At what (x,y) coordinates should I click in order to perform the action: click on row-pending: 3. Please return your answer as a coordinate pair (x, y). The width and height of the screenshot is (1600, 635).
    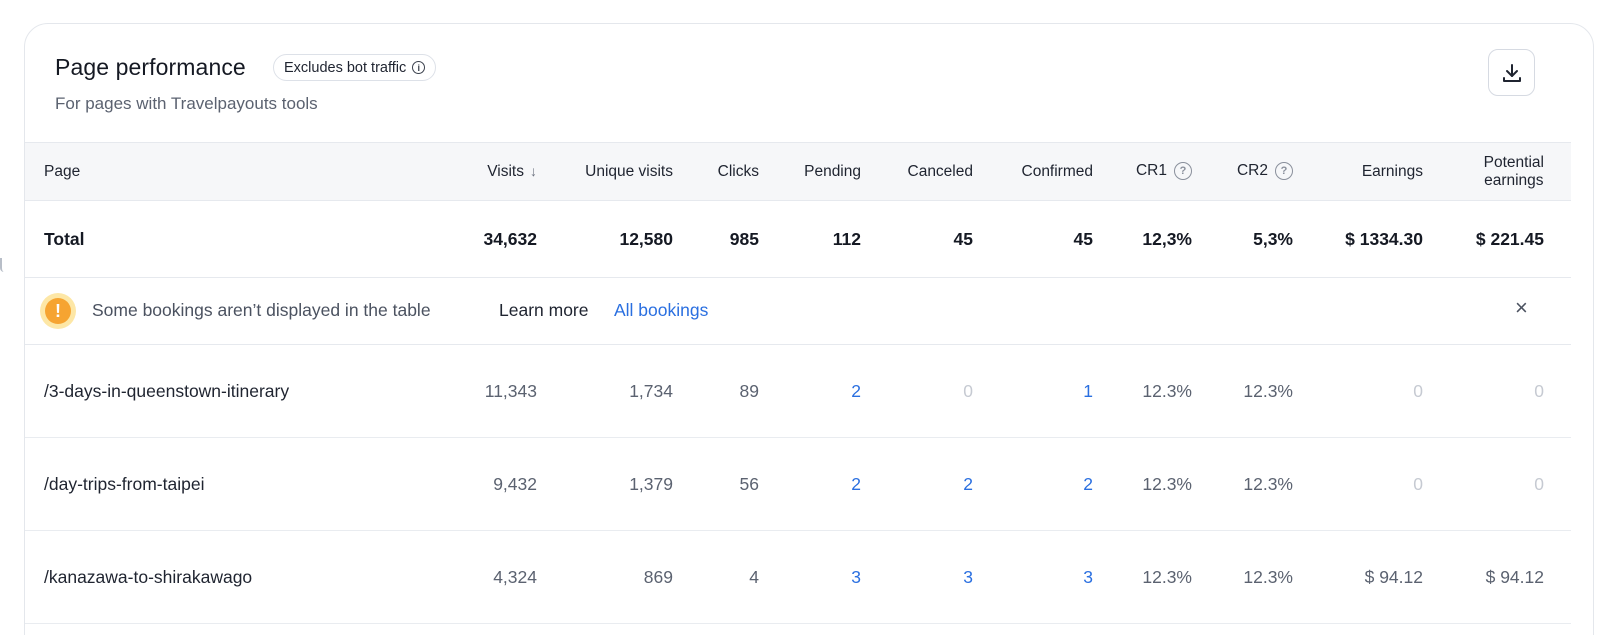
    Looking at the image, I should click on (856, 576).